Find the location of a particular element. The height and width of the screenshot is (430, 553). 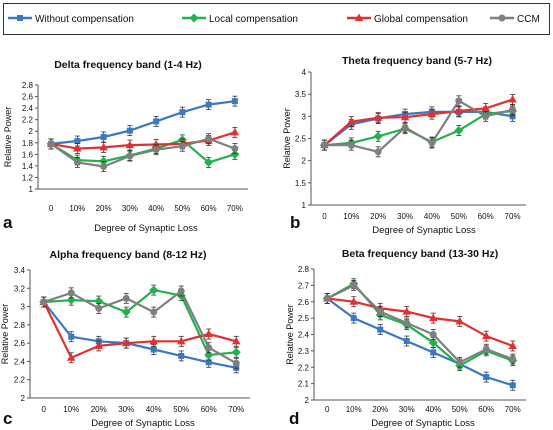

x-tick-label: 50% is located at coordinates (181, 409).